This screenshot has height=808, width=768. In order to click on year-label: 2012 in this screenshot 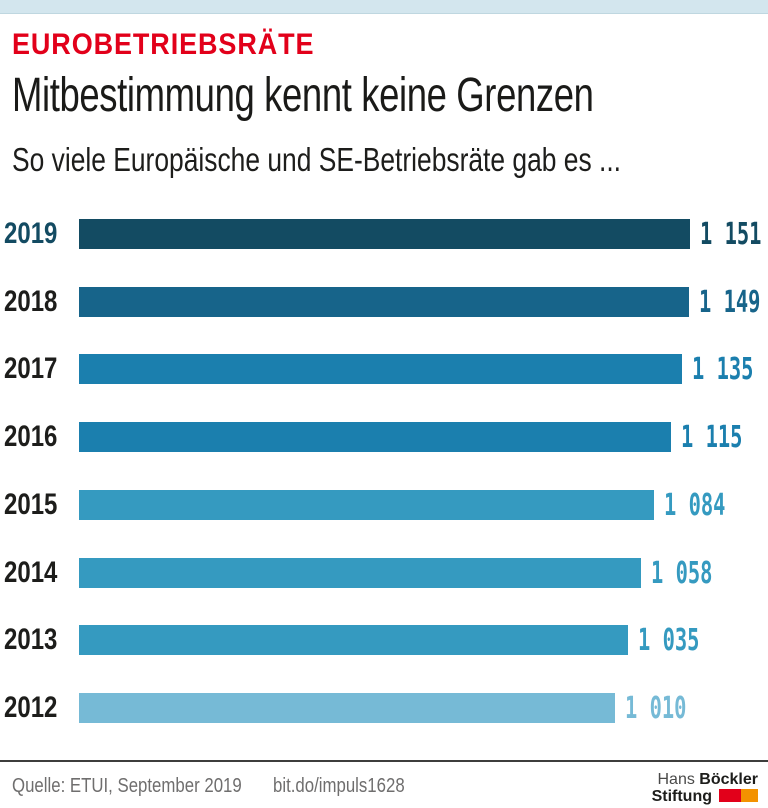, I will do `click(31, 707)`.